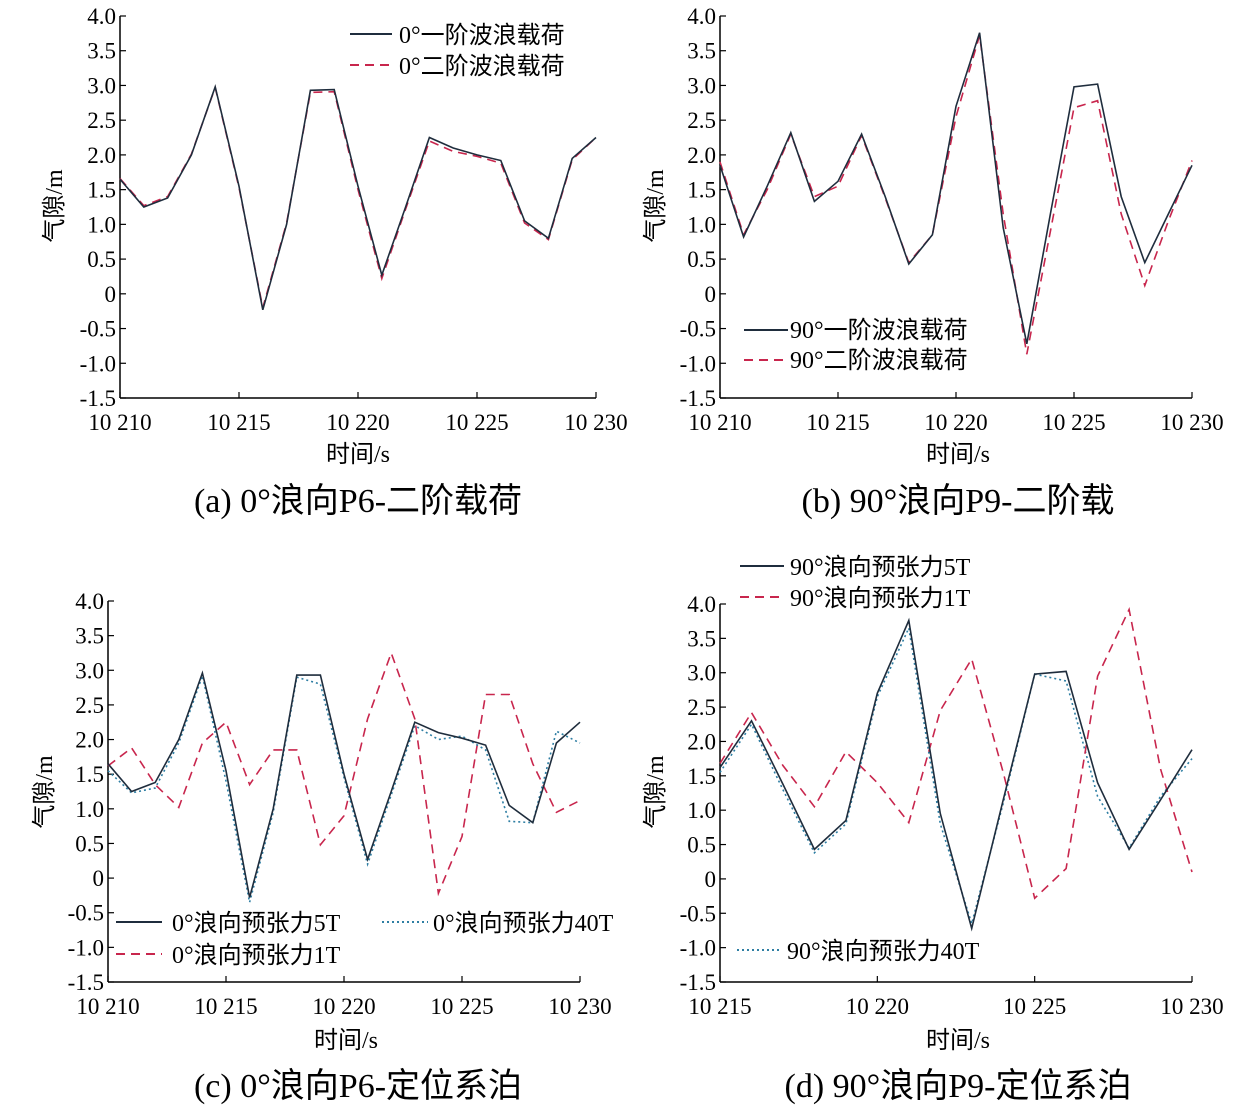  I want to click on legend-text: 0°二阶波浪载荷, so click(482, 66).